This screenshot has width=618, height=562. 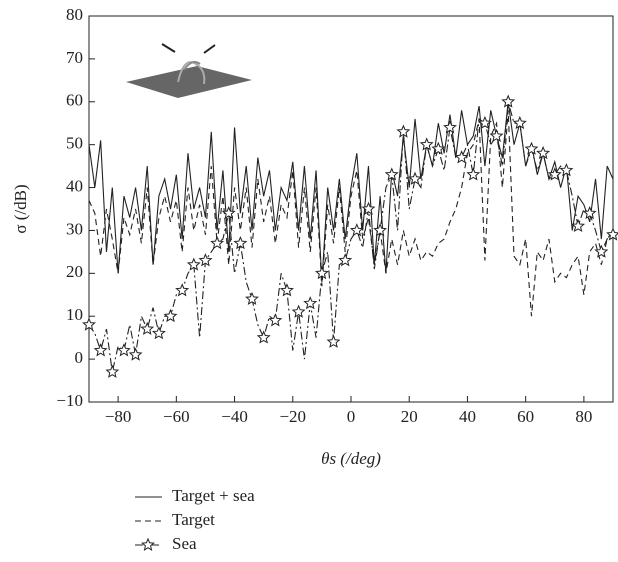 What do you see at coordinates (20, 208) in the screenshot?
I see `y-axis-label: σ (/dB)` at bounding box center [20, 208].